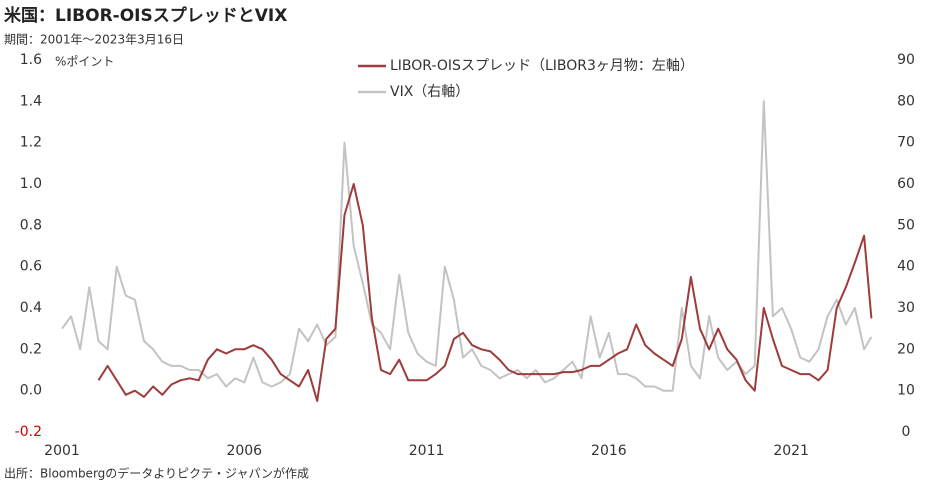 This screenshot has width=931, height=493. Describe the element at coordinates (31, 60) in the screenshot. I see `y-tick-label: 1.6` at that location.